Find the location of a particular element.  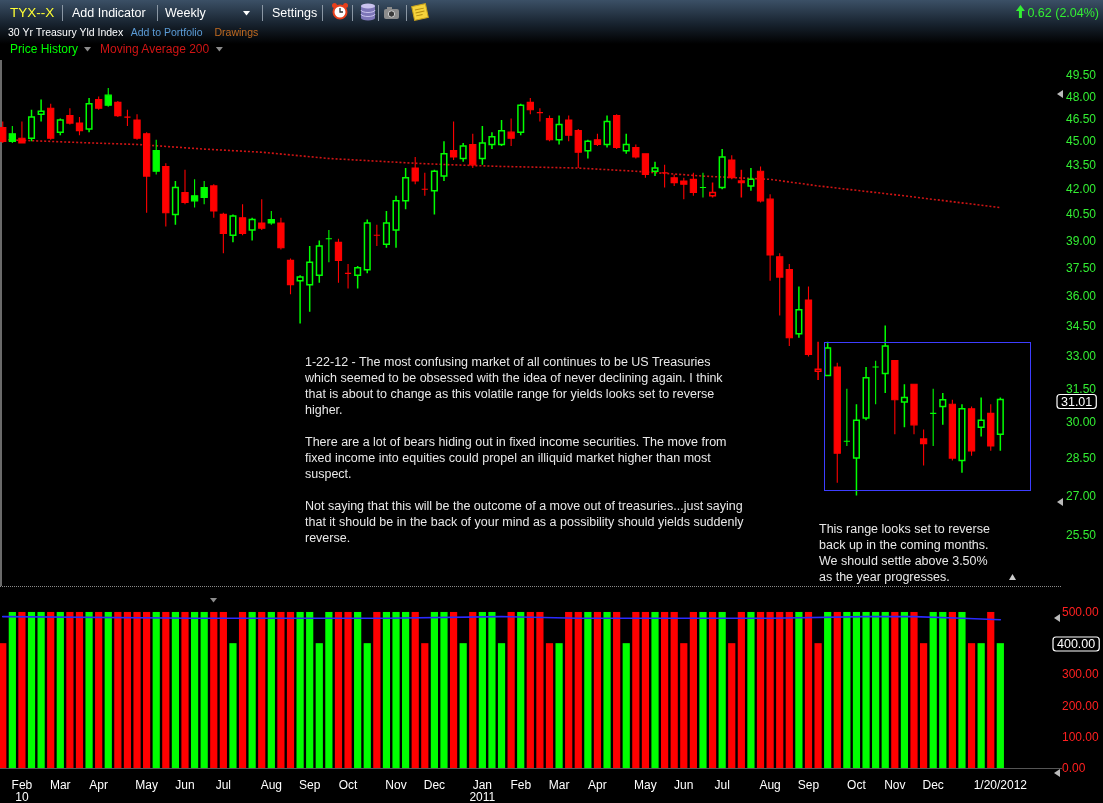

text: Drawings is located at coordinates (236, 32).